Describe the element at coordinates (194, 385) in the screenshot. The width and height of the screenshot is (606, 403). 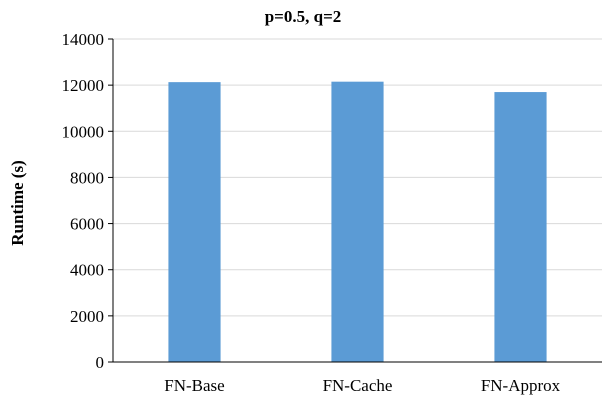
I see `x-tick-label: FN-Base` at that location.